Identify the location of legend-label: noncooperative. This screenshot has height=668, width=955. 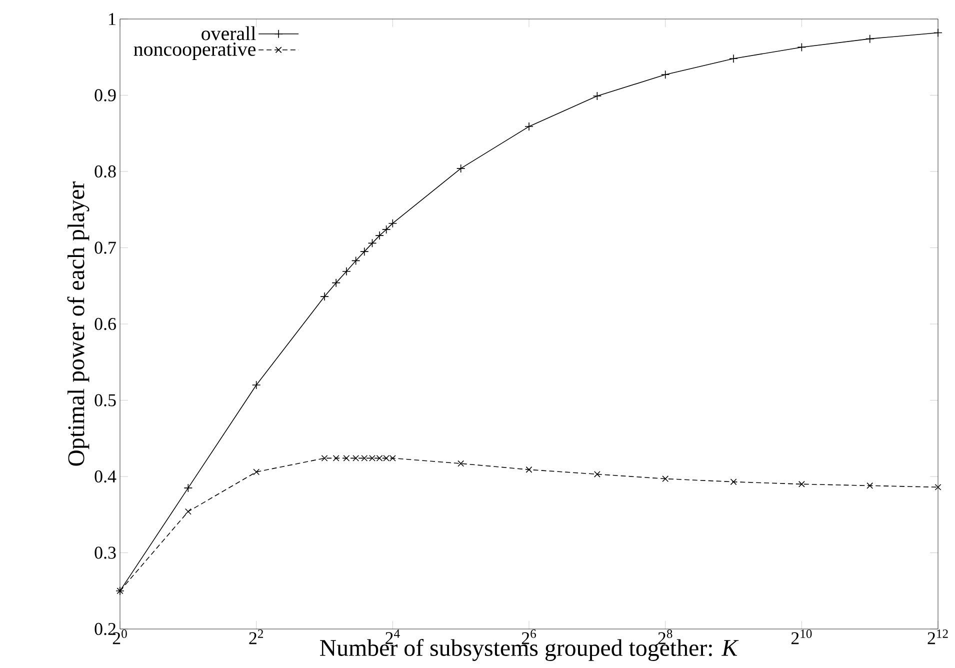
(195, 51).